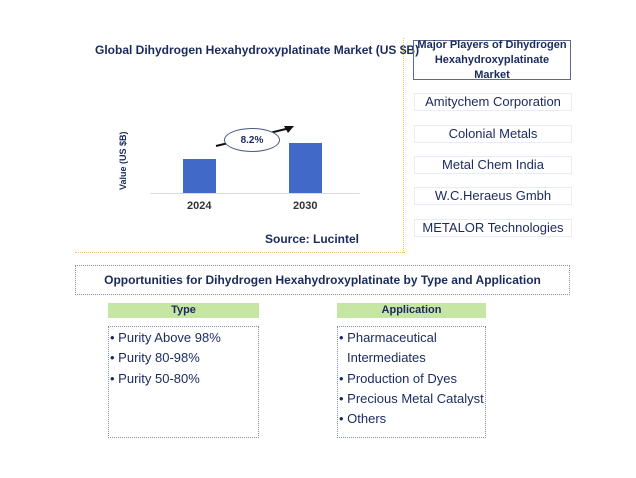  What do you see at coordinates (388, 337) in the screenshot?
I see `application-item: • Pharmaceutical` at bounding box center [388, 337].